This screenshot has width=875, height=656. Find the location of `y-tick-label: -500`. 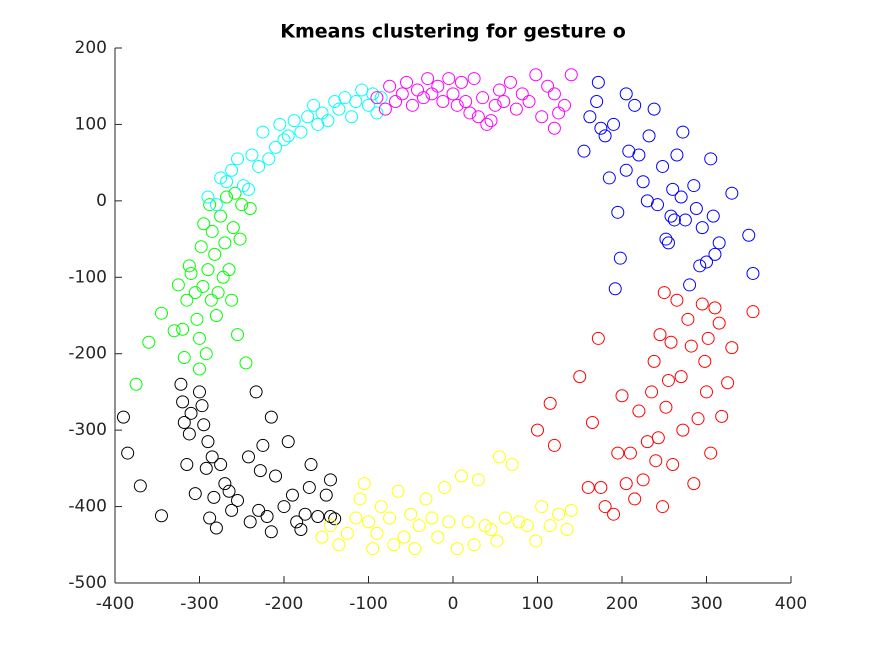

y-tick-label: -500 is located at coordinates (87, 583).